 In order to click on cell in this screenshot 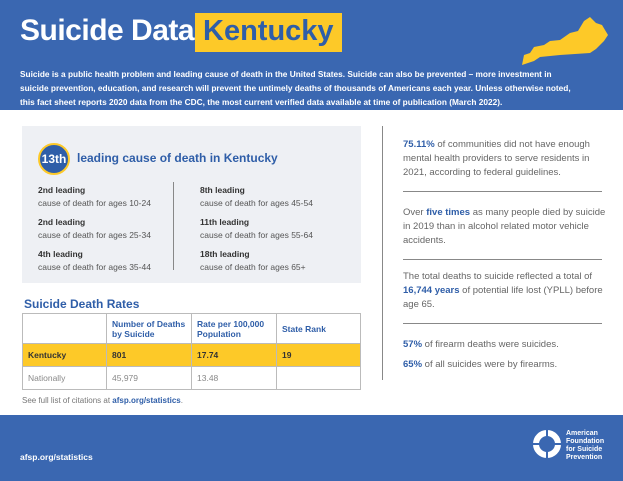, I will do `click(318, 378)`.